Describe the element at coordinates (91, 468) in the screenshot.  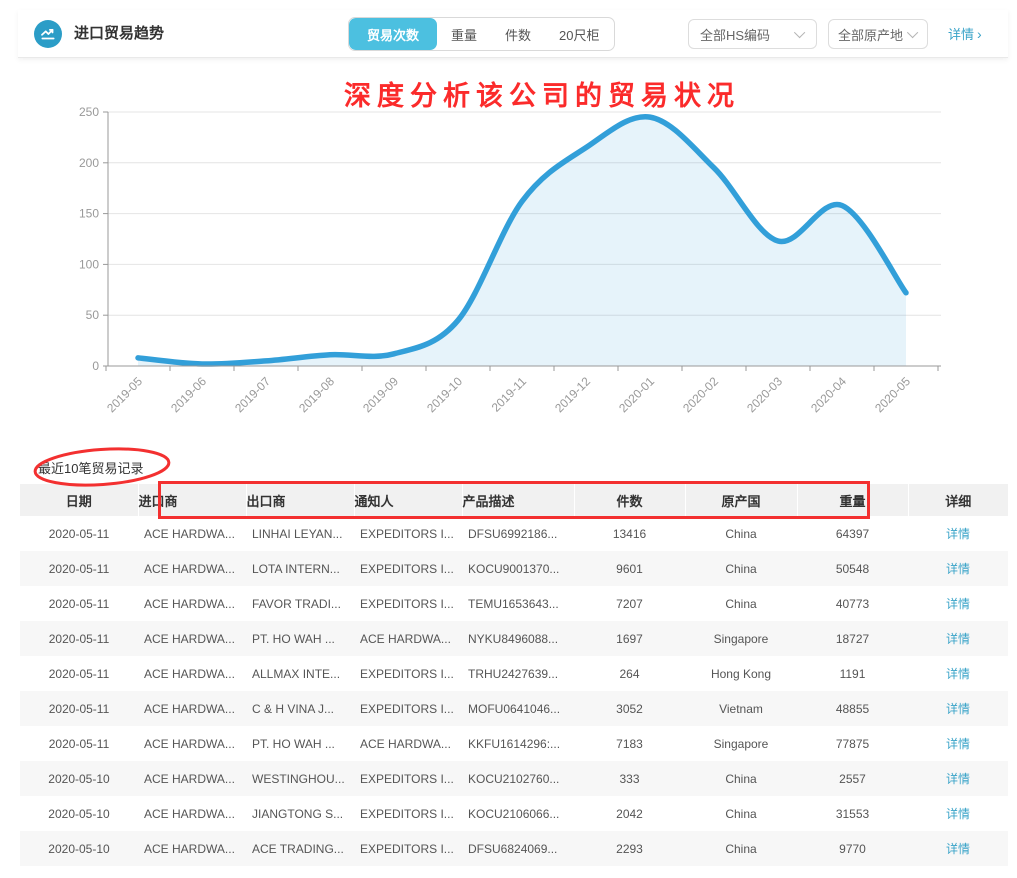
I see `records-section-title: 最近10笔贸易记录` at that location.